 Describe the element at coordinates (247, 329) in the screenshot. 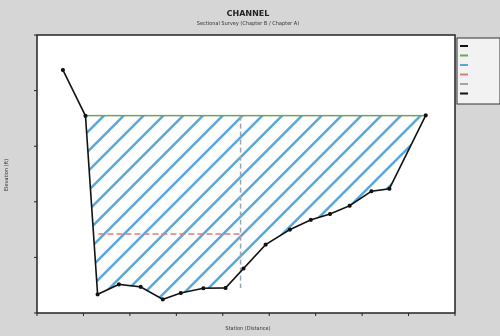

I see `x-axis-label: Station (Distance)` at that location.